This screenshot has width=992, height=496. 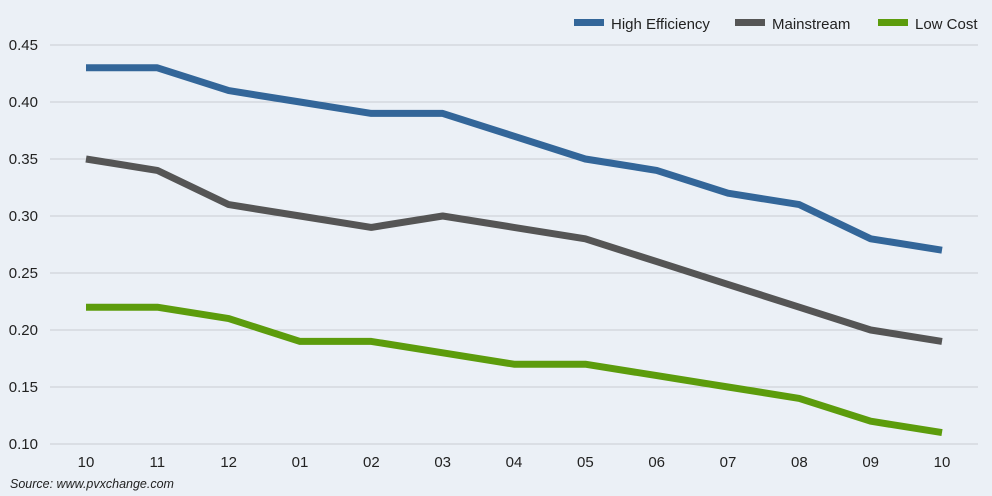 I want to click on y-tick-label: 0.30, so click(x=23, y=216).